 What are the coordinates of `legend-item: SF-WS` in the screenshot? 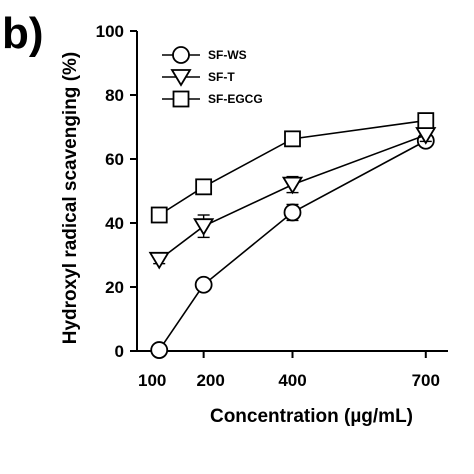 It's located at (204, 55).